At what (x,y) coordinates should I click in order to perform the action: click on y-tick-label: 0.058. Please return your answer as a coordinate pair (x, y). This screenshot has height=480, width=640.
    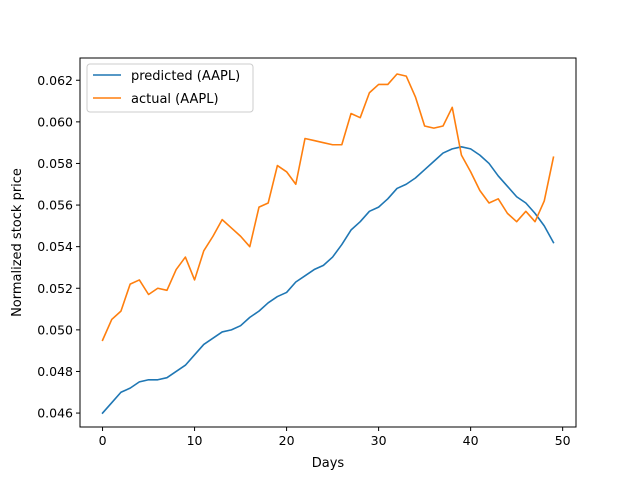
    Looking at the image, I should click on (55, 163).